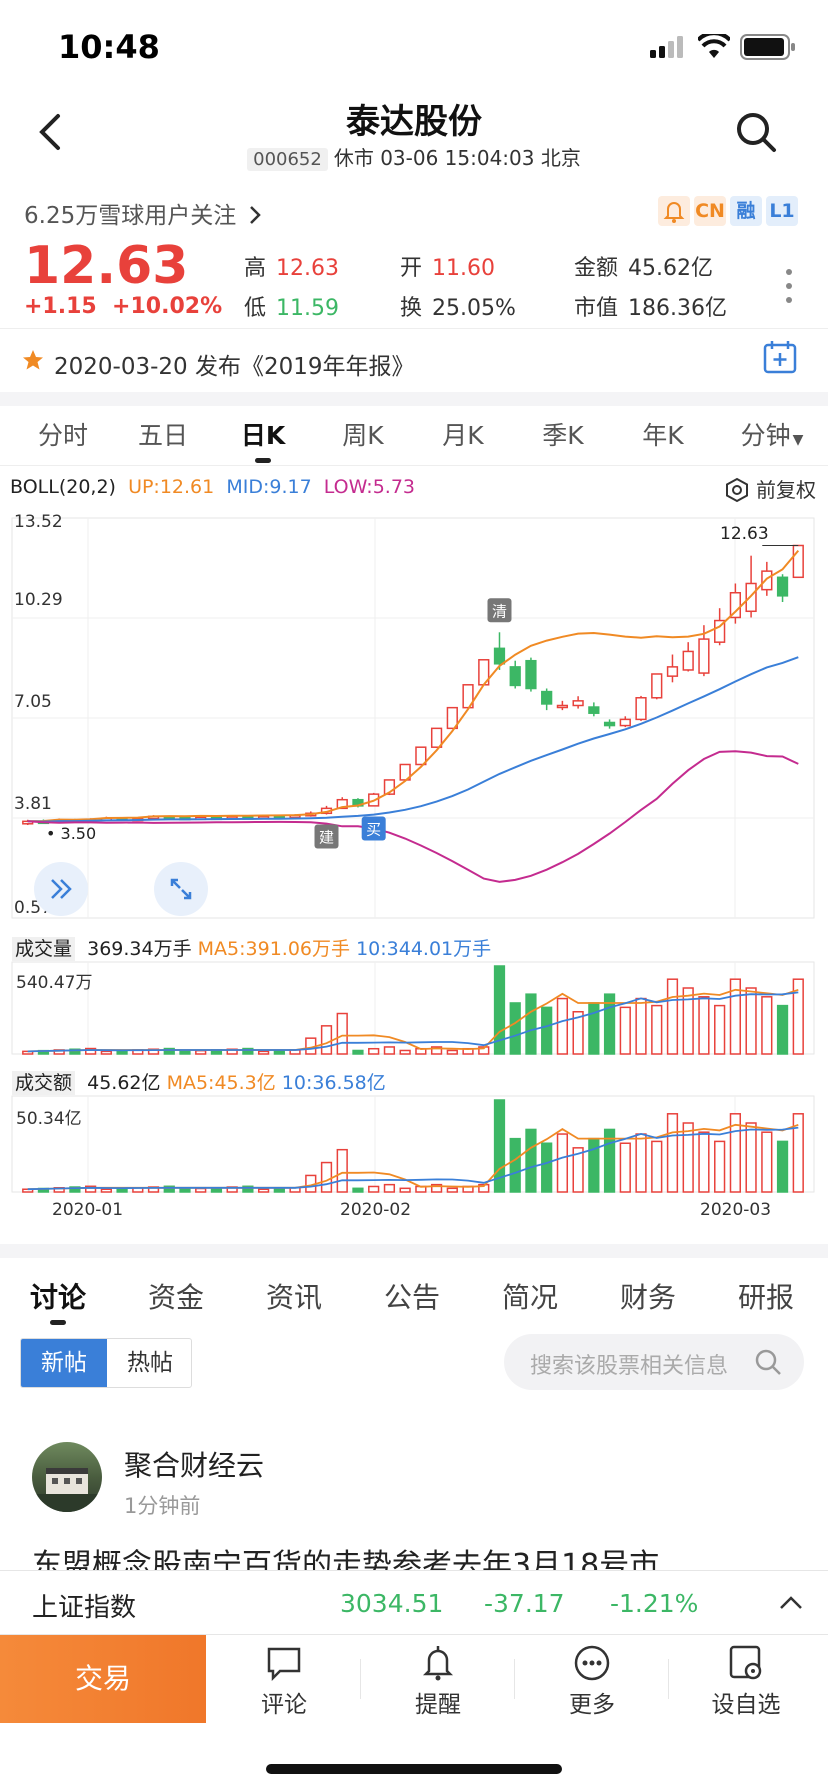  Describe the element at coordinates (58, 1322) in the screenshot. I see `tab-active-indicator` at that location.